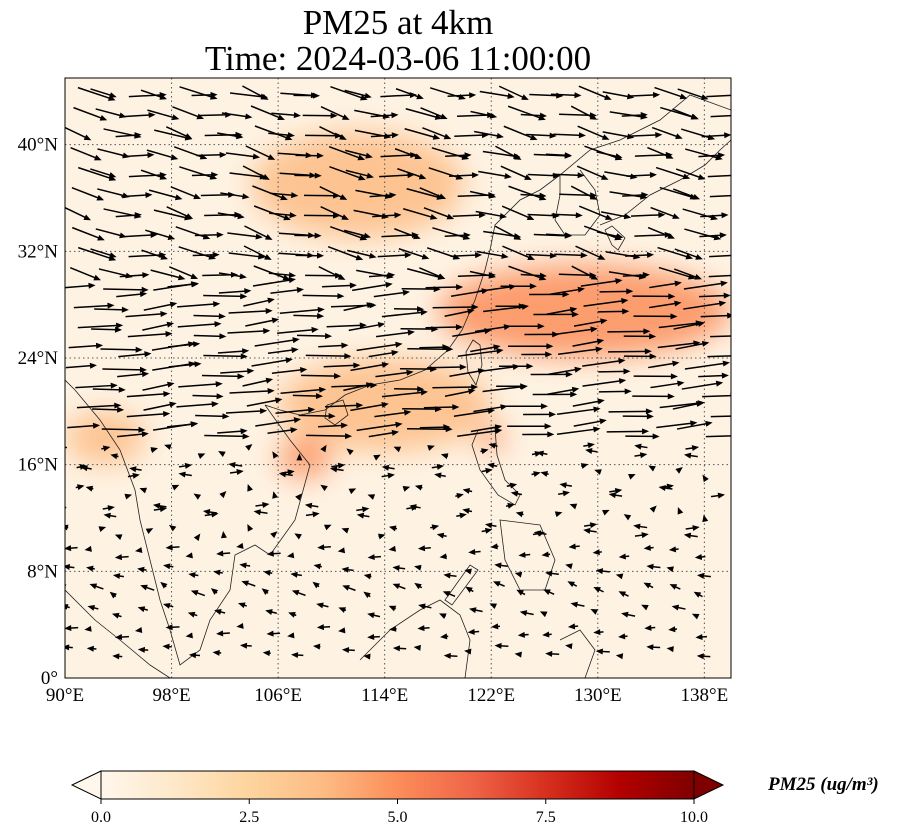 The image size is (905, 836). I want to click on lat-tick-label: 32°N, so click(38, 251).